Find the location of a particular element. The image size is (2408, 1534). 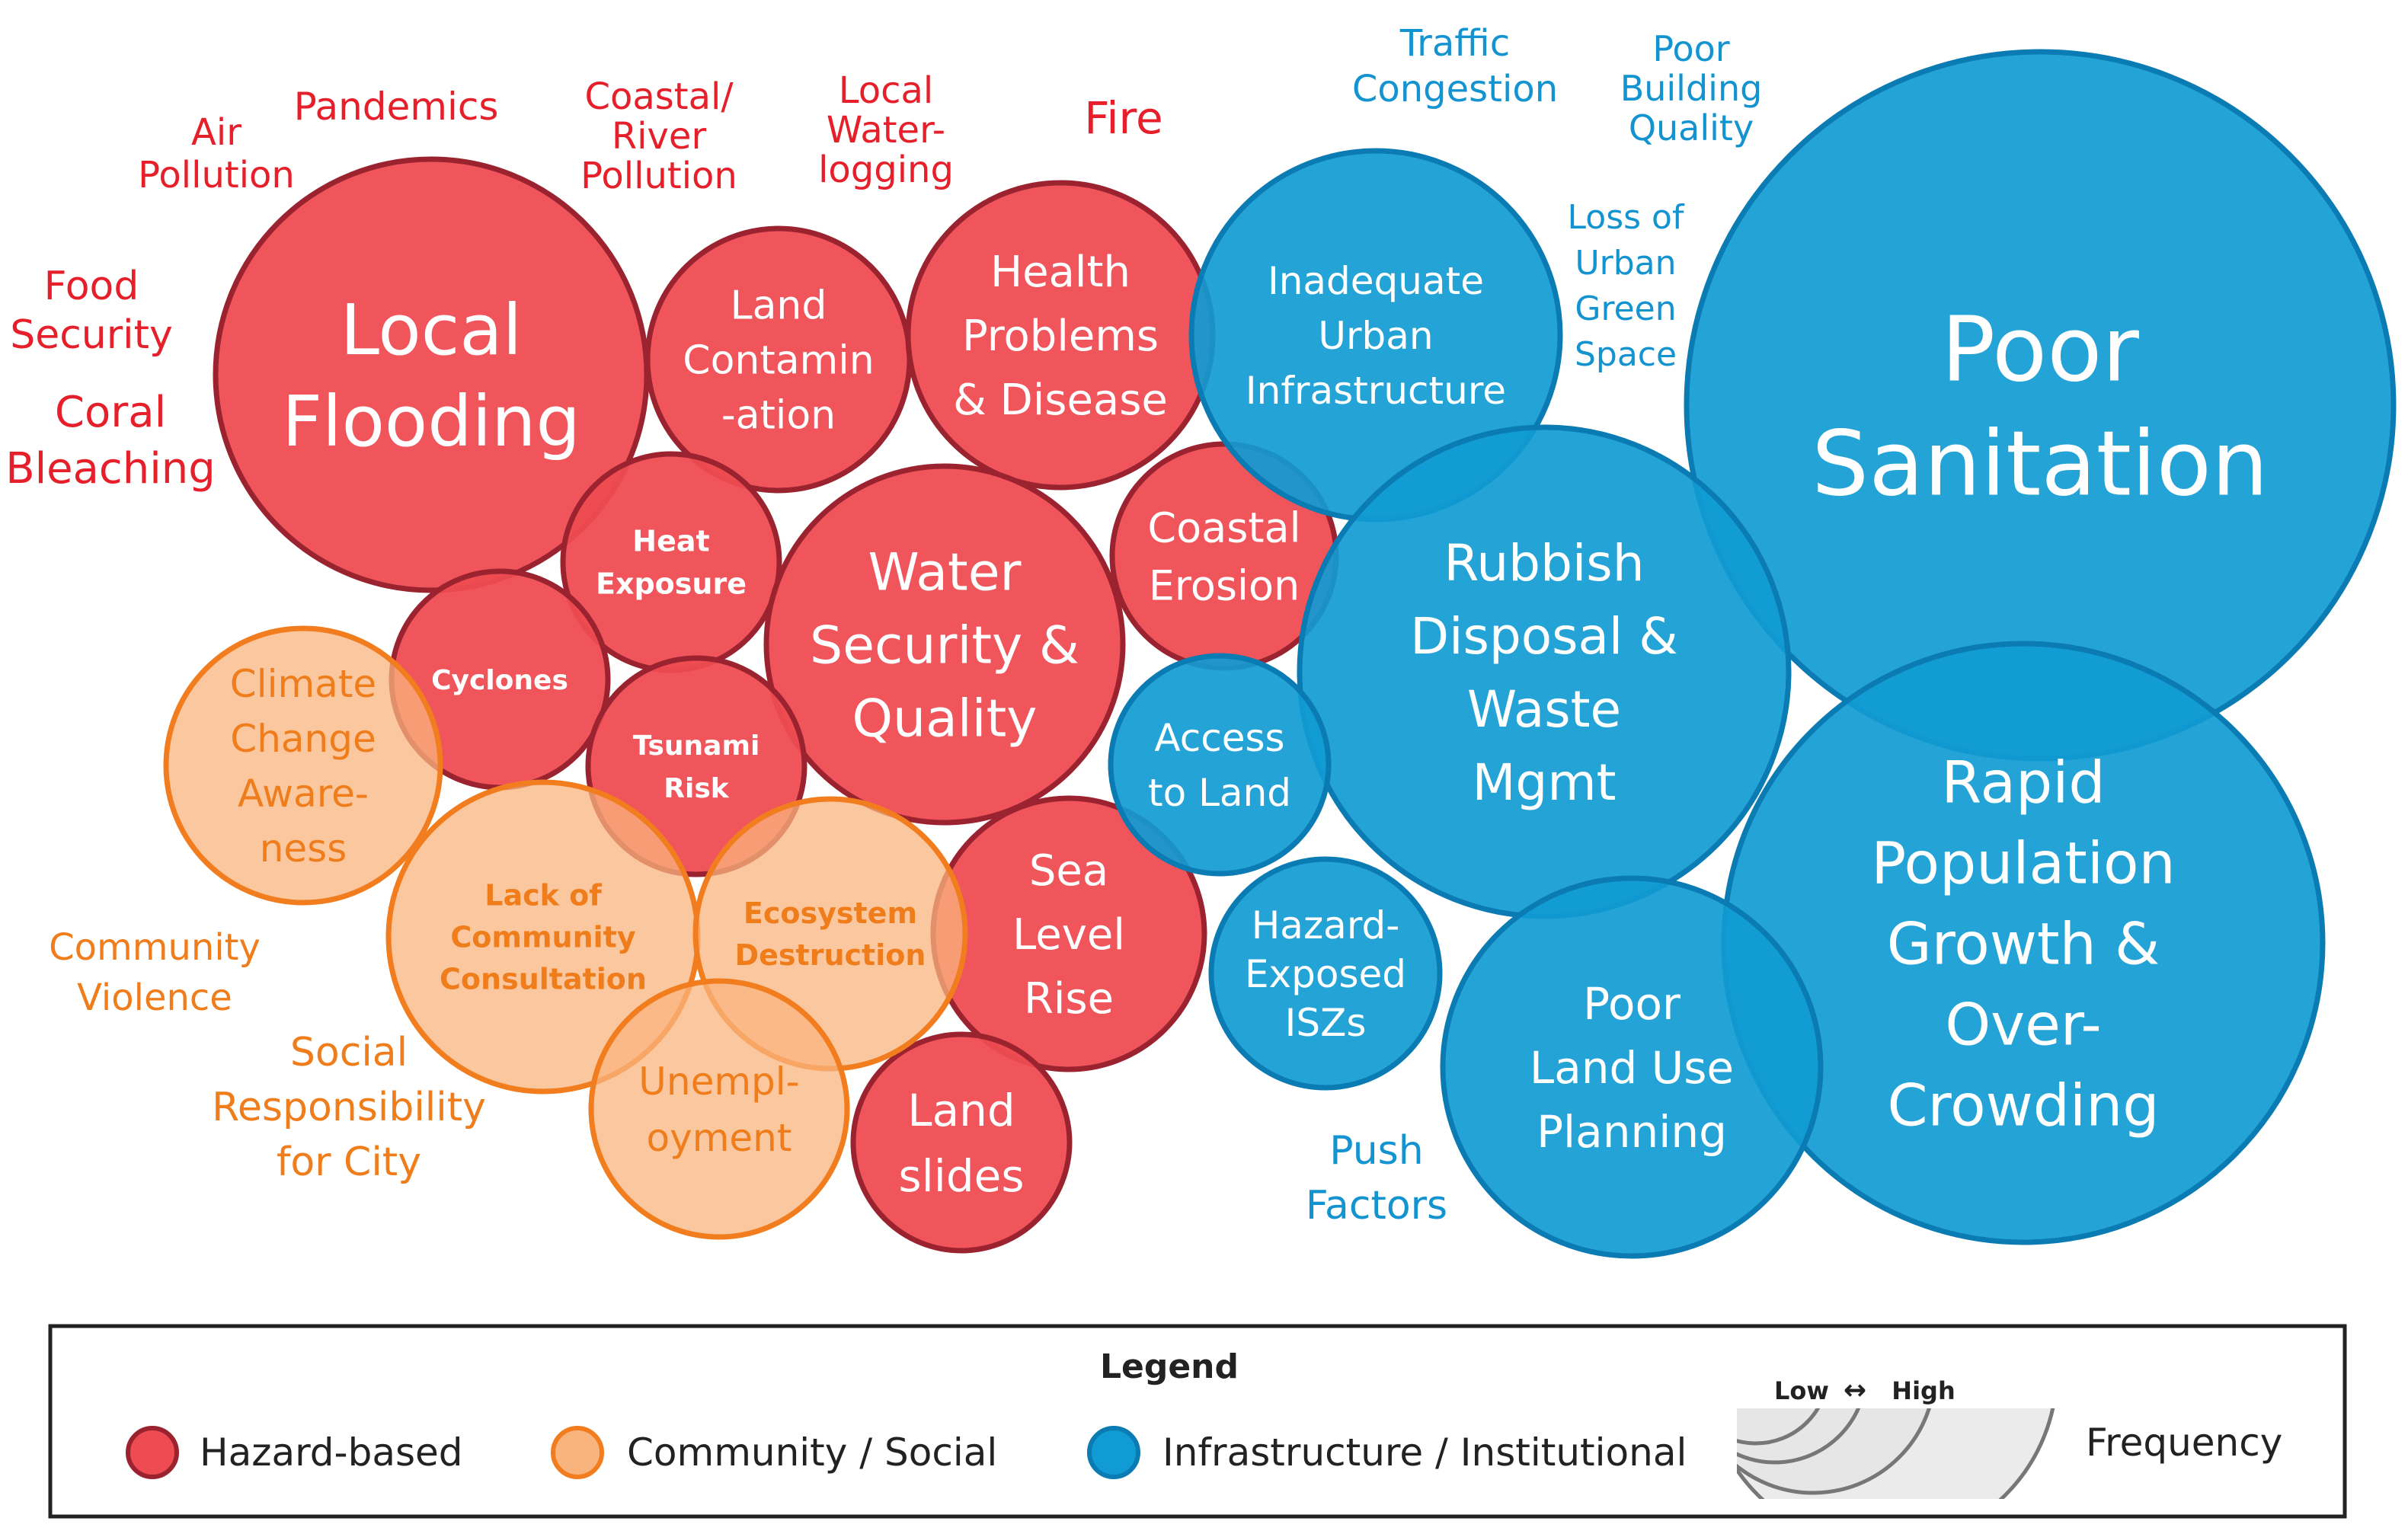

bubble-rapid-population-growth: Rapid Population Growth & Over- Crowding is located at coordinates (2023, 943).